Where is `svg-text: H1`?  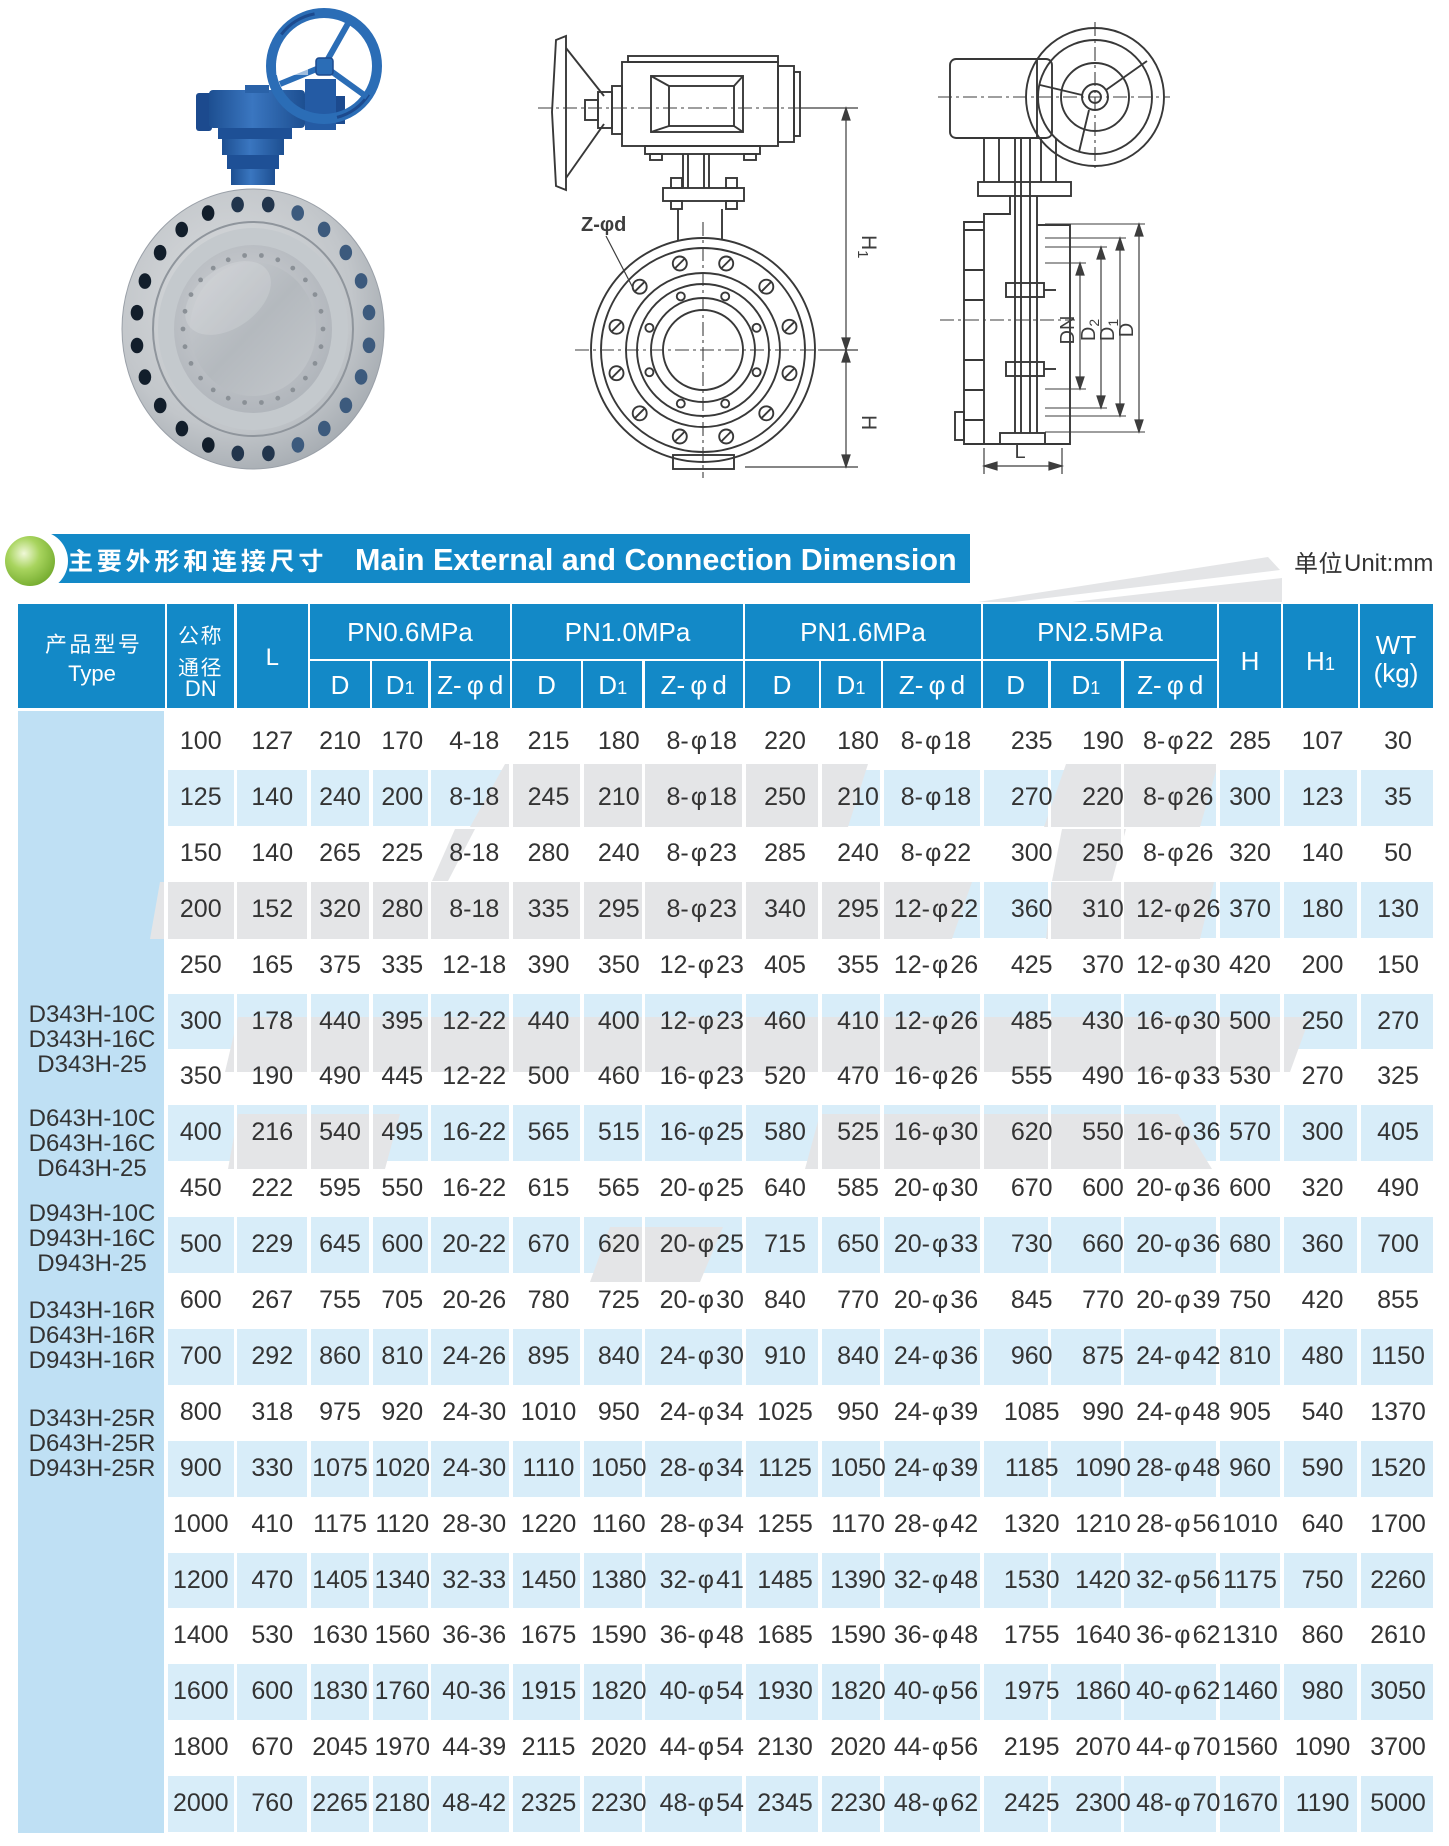
svg-text: H1 is located at coordinates (867, 247).